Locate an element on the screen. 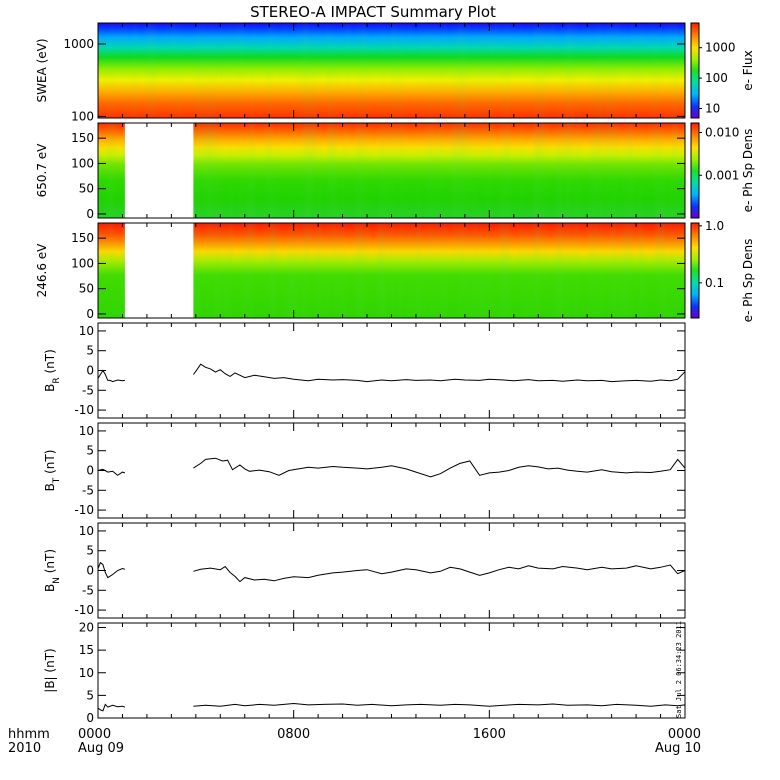  y-axis-label-part: e- Flux is located at coordinates (748, 70).